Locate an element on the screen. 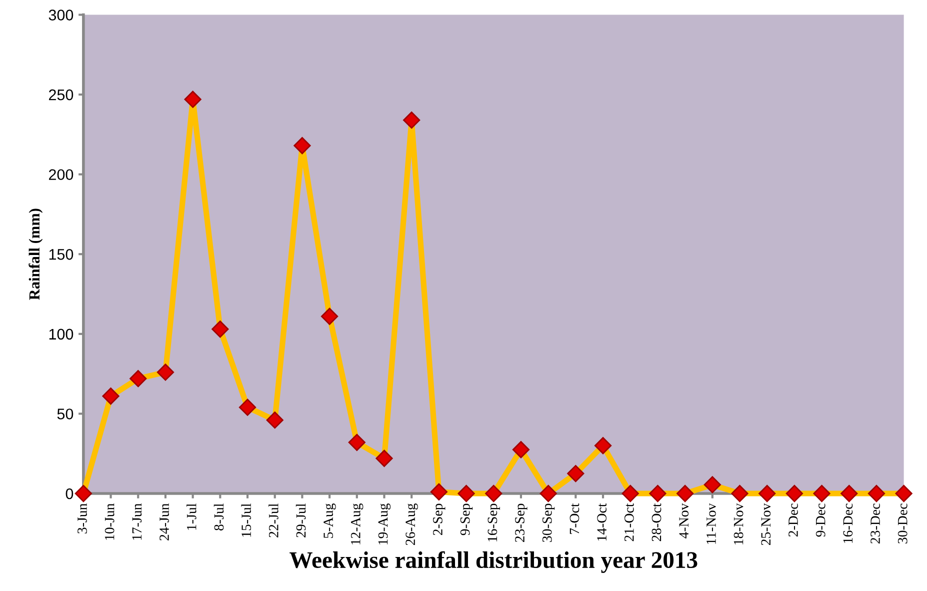  x-tick-label: 15-Jul is located at coordinates (246, 520).